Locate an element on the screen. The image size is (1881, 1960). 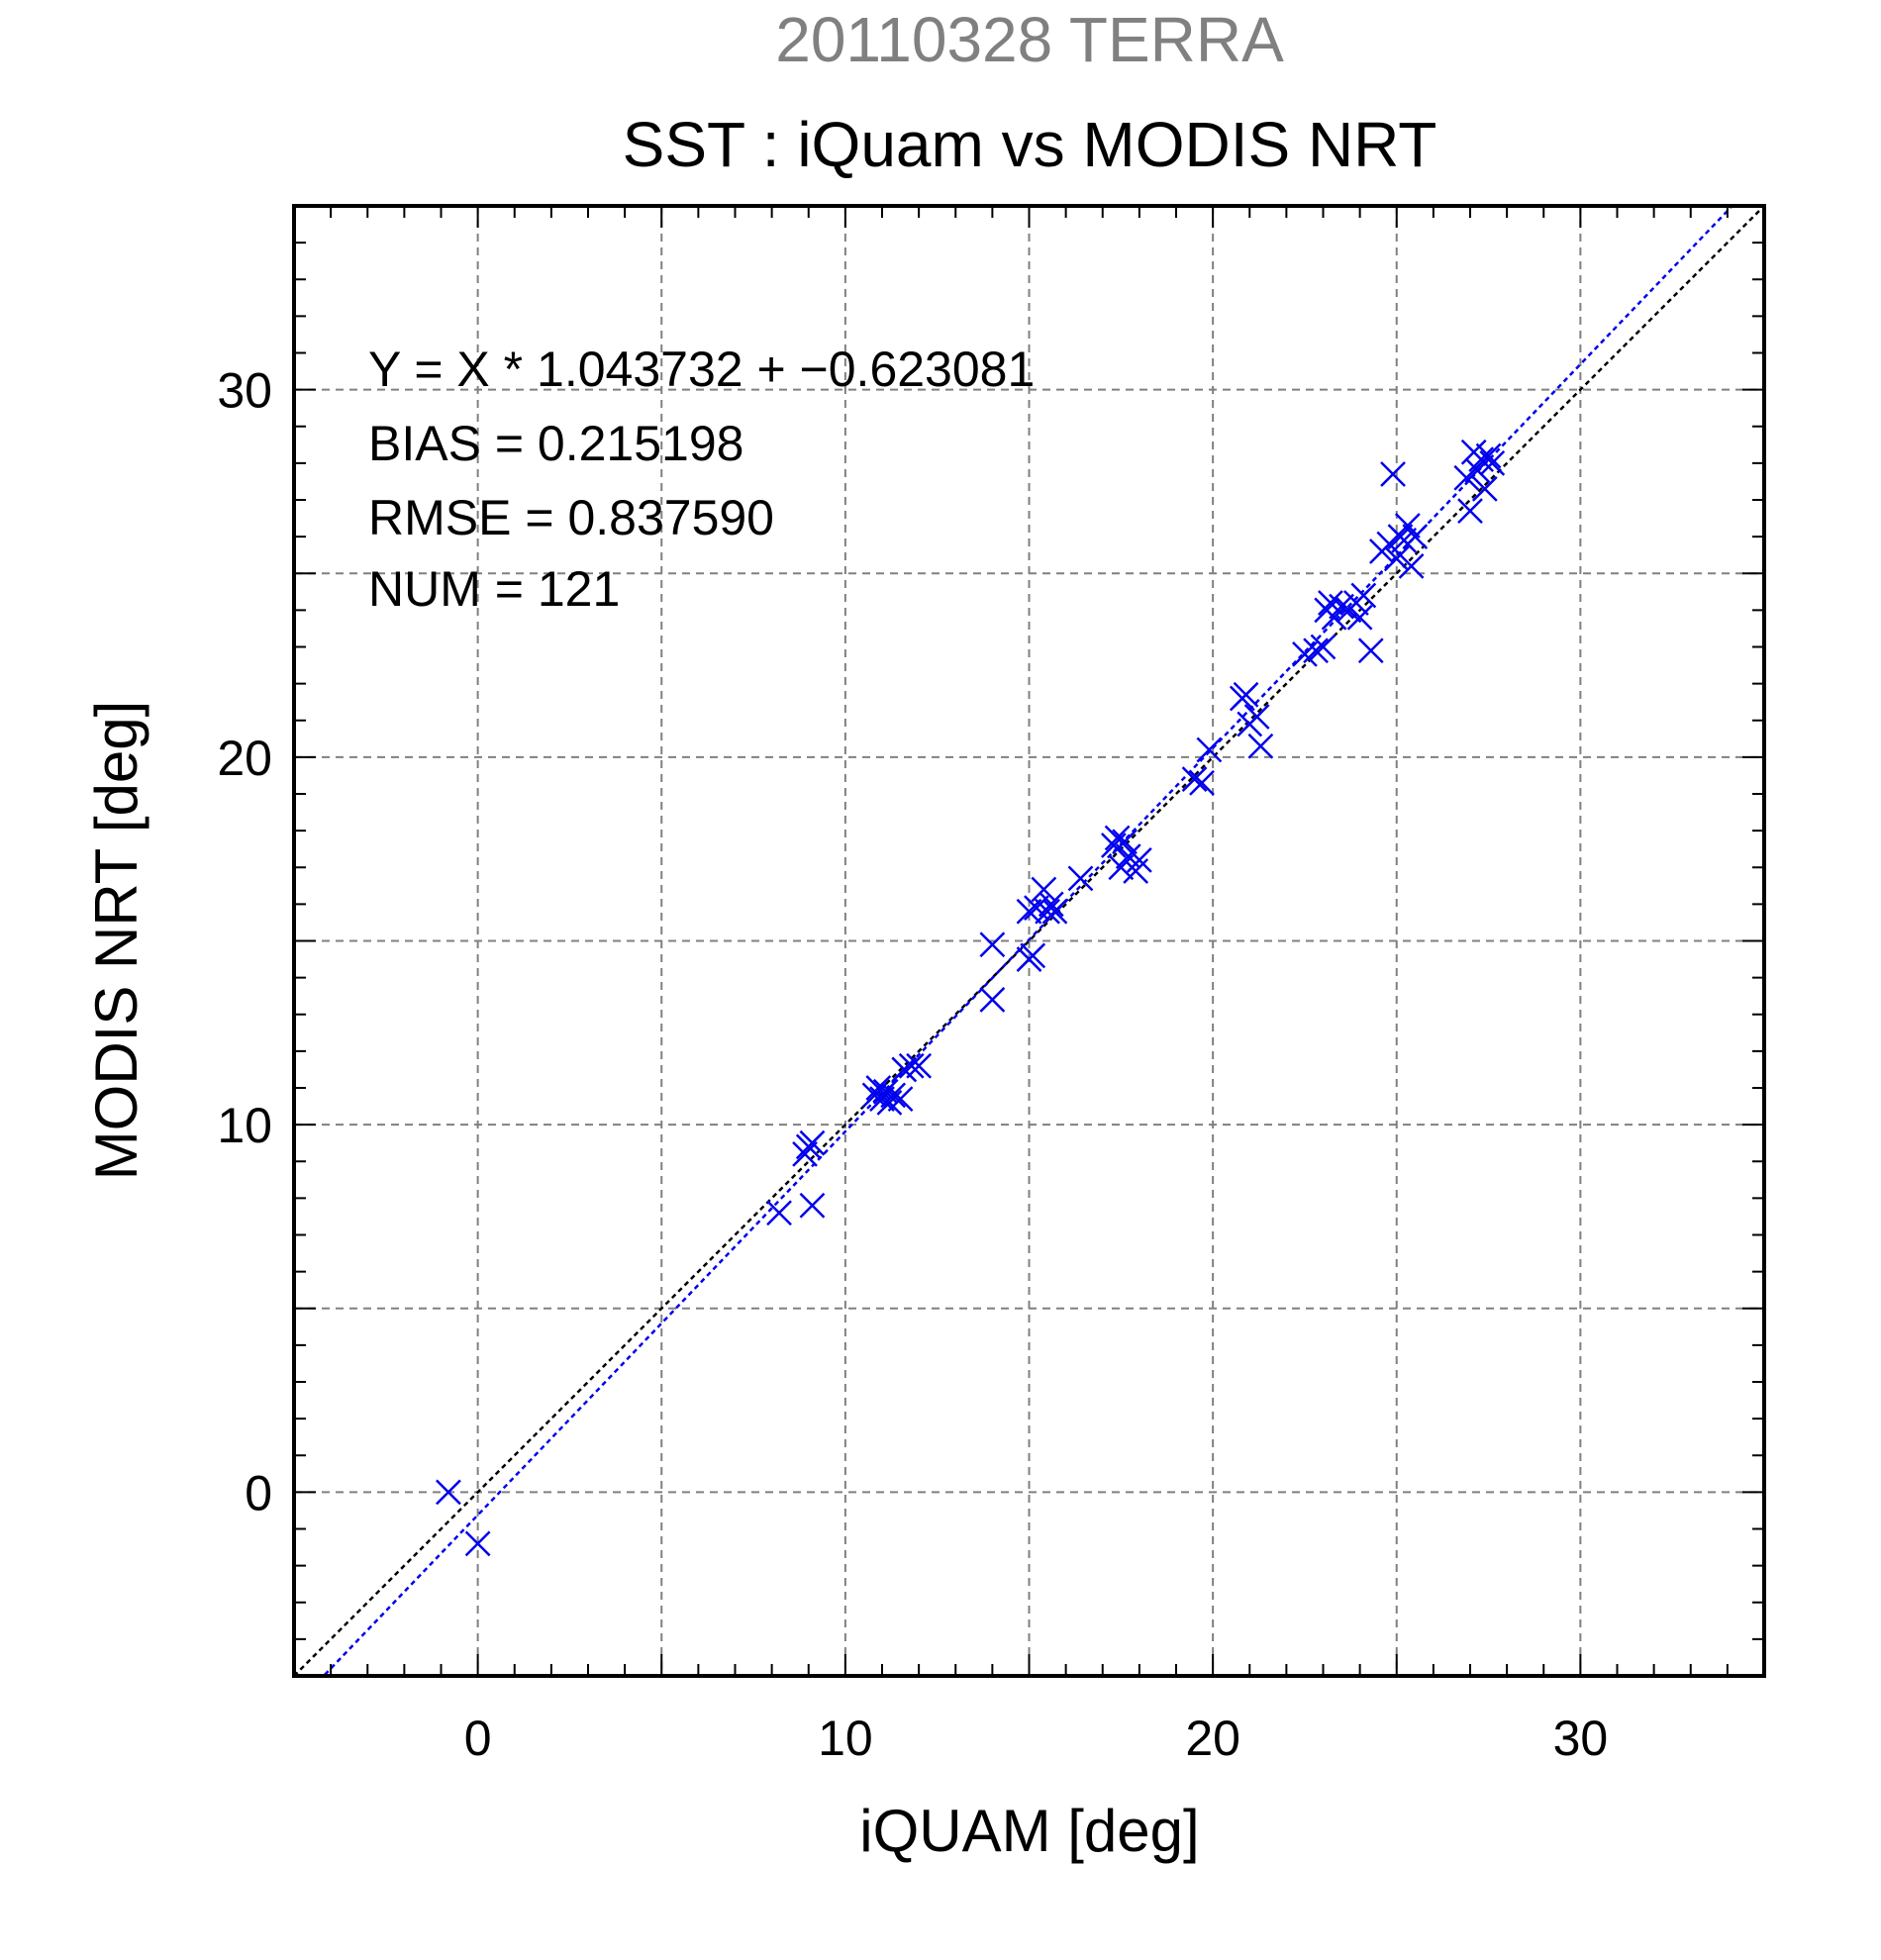
stat-equation: Y = X * 1.043732 + −0.623081 is located at coordinates (702, 369).